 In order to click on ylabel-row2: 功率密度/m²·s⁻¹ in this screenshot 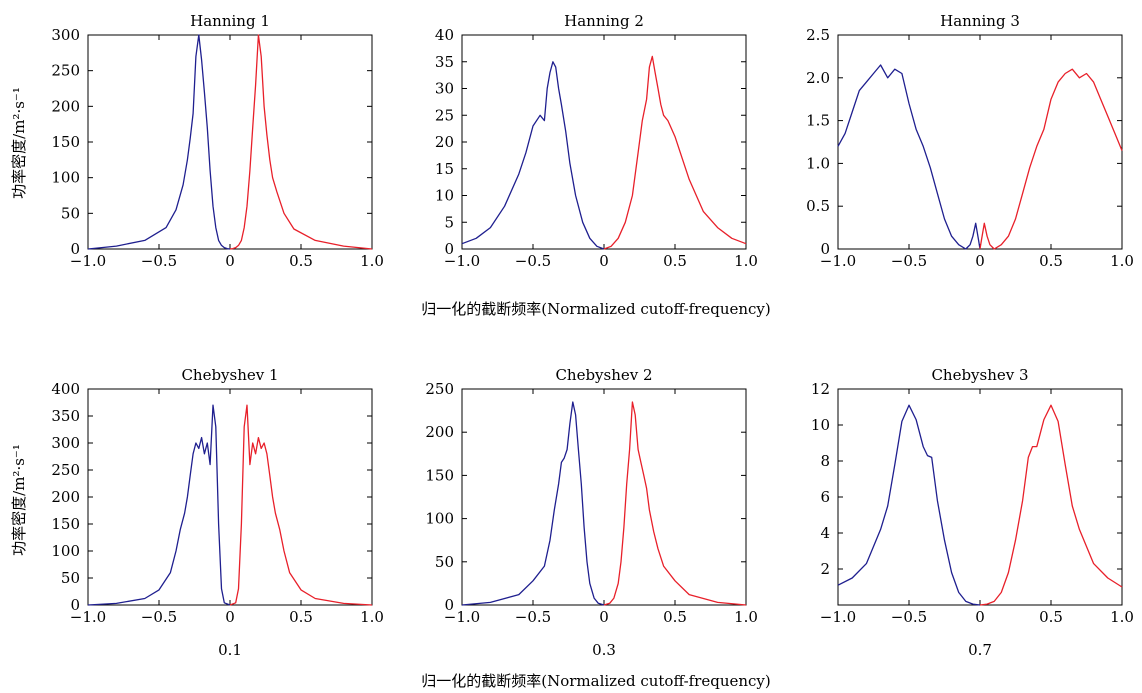, I will do `click(19, 500)`.